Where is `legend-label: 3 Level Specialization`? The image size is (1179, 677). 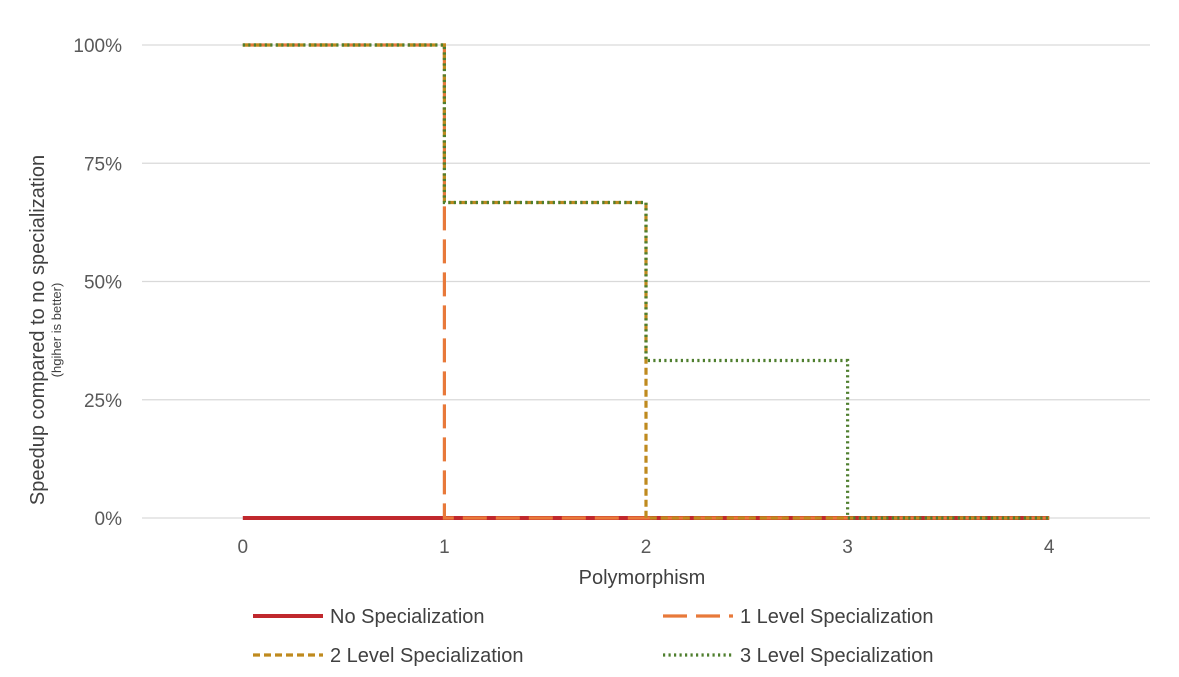 legend-label: 3 Level Specialization is located at coordinates (836, 656).